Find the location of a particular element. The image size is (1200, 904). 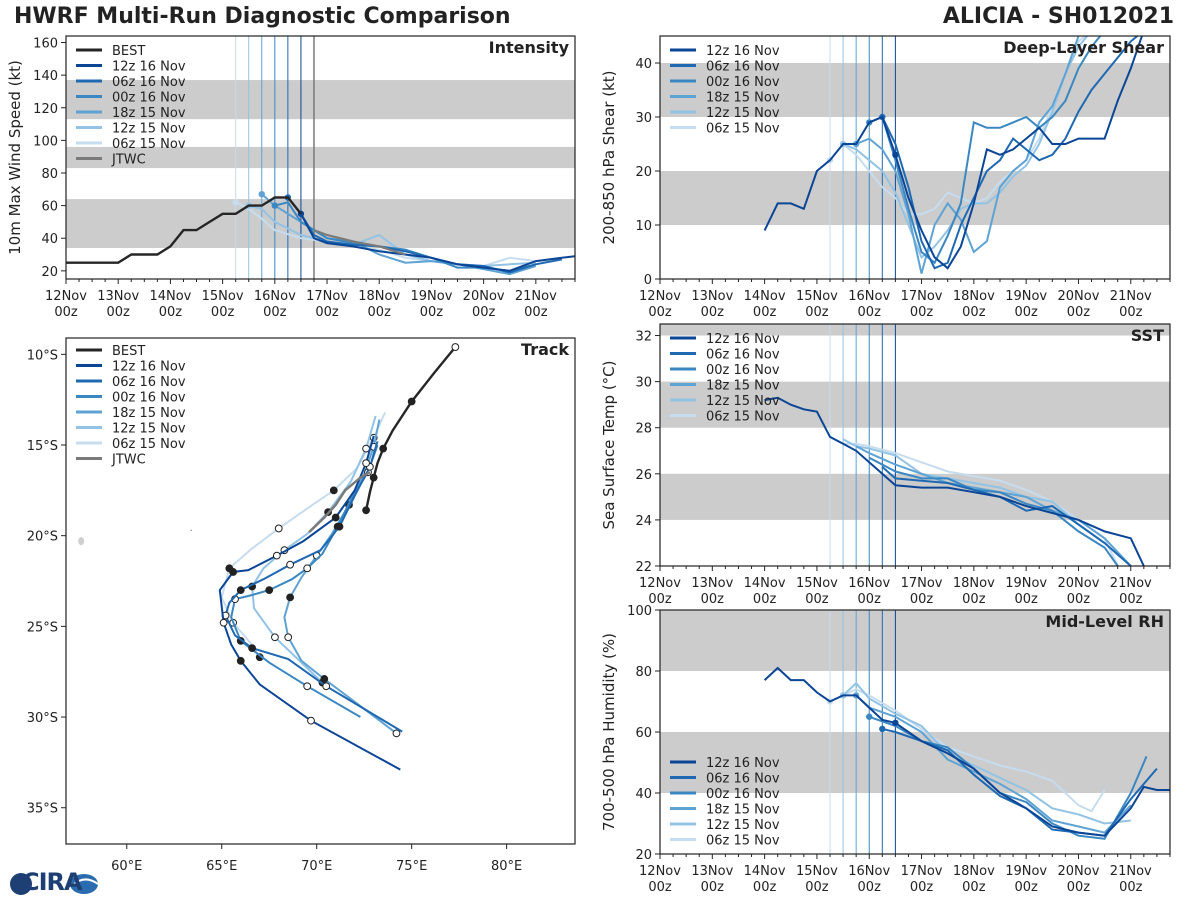

intensity-xtick-label-day: 20Nov is located at coordinates (484, 296).